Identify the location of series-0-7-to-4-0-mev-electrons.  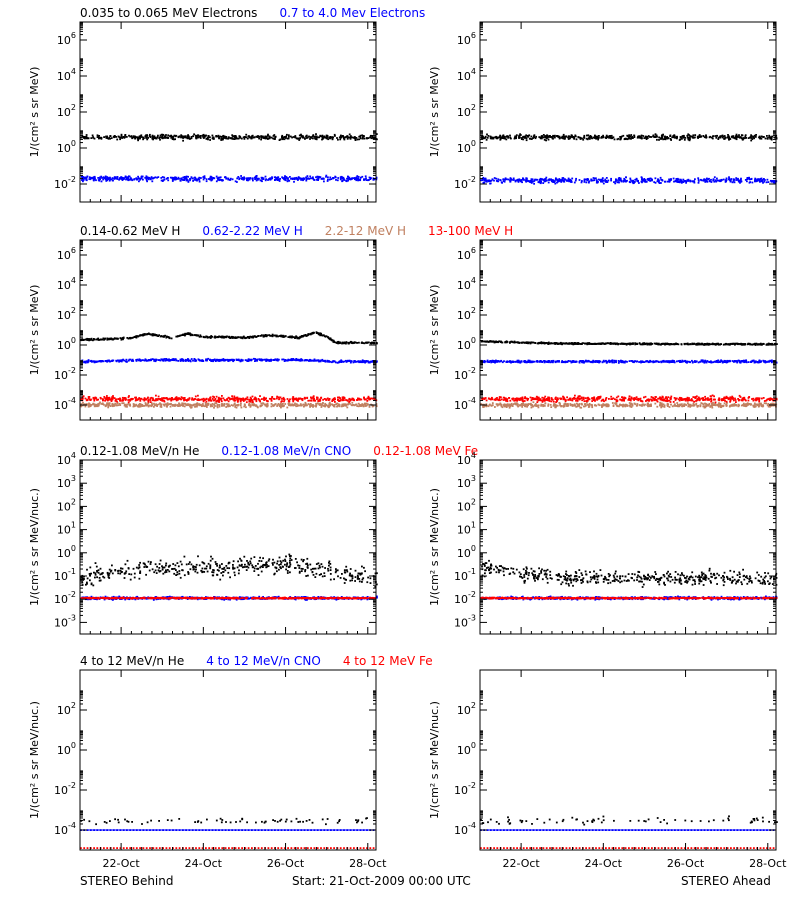
(229, 178).